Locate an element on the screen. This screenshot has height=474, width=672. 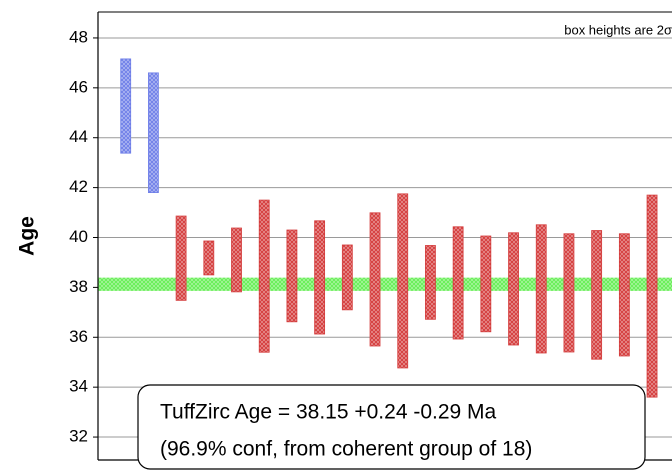
y-tick-label: 44 is located at coordinates (78, 136).